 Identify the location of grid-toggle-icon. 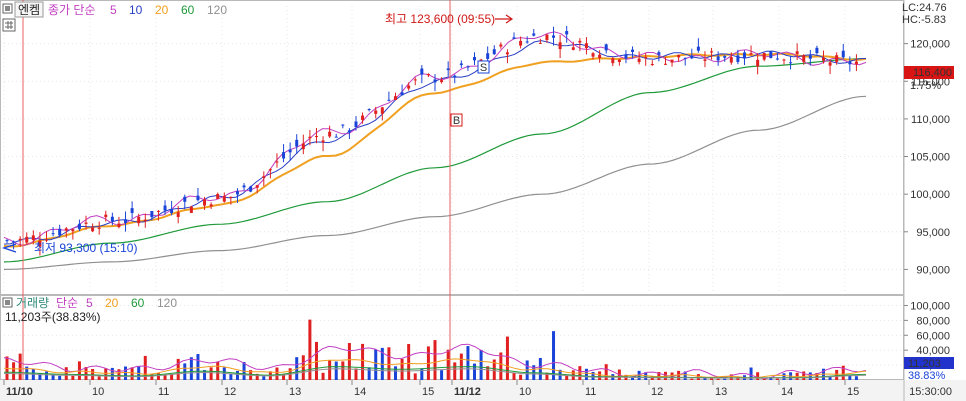
(9, 25).